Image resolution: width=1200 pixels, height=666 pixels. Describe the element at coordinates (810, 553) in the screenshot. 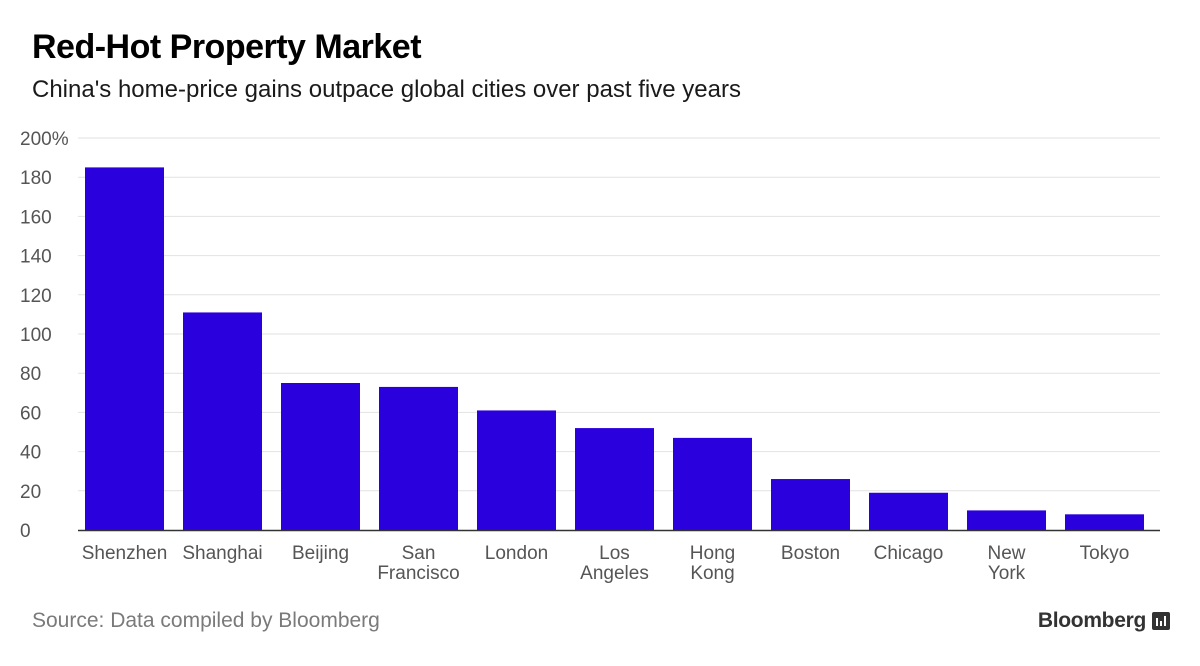

I see `x-tick-label: Boston` at that location.